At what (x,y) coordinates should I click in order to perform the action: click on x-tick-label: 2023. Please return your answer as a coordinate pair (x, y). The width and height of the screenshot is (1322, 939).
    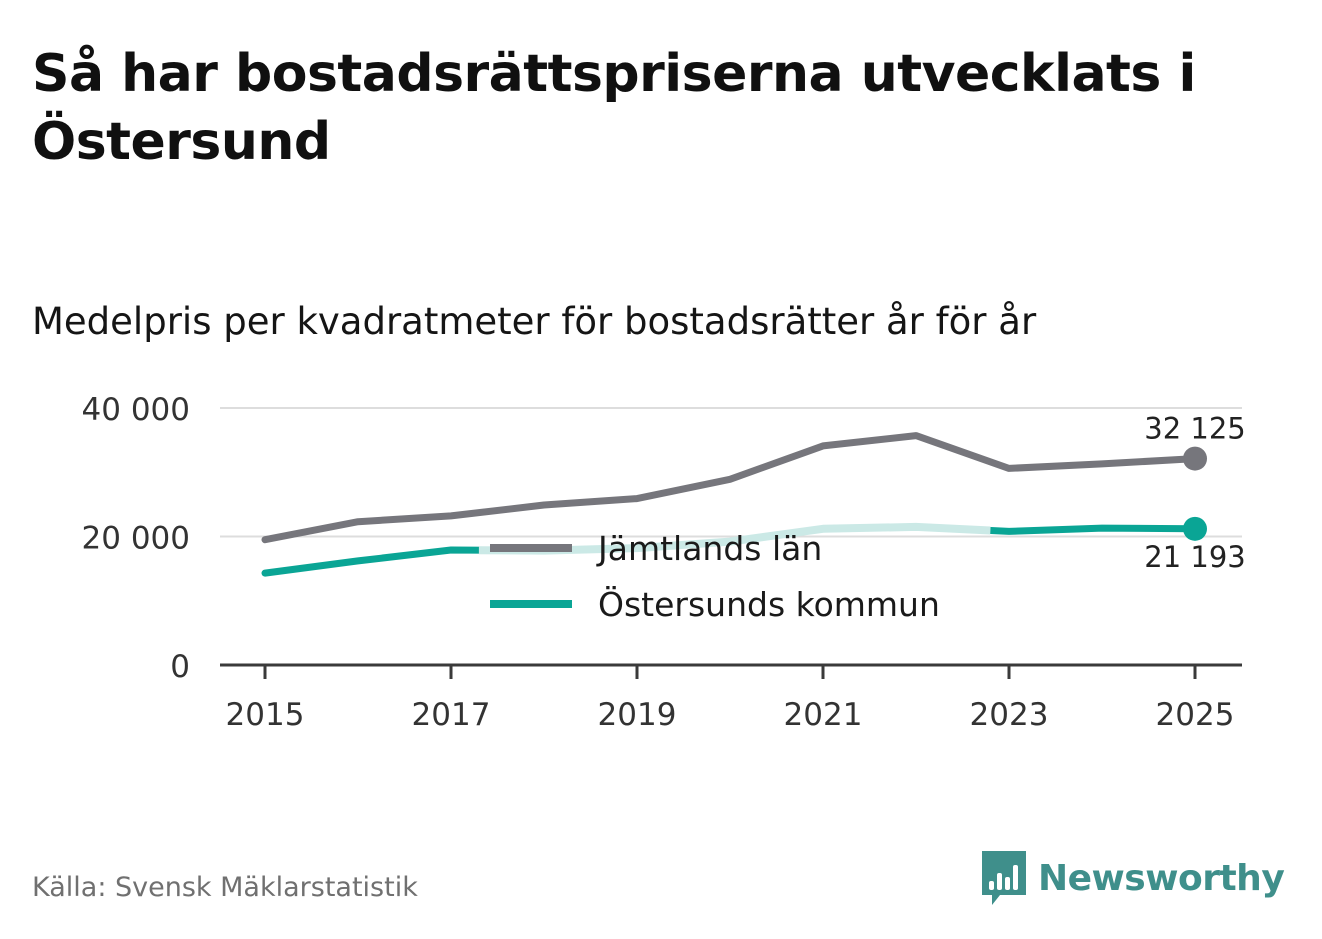
    Looking at the image, I should click on (1009, 715).